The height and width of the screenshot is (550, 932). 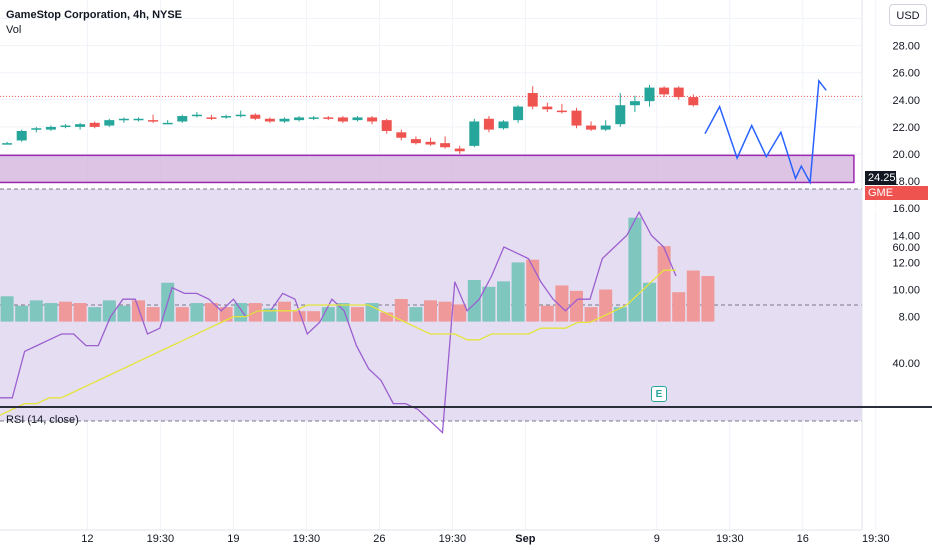 I want to click on symbol-title: GameStop Corporation, 4h, NYSE, so click(x=94, y=15).